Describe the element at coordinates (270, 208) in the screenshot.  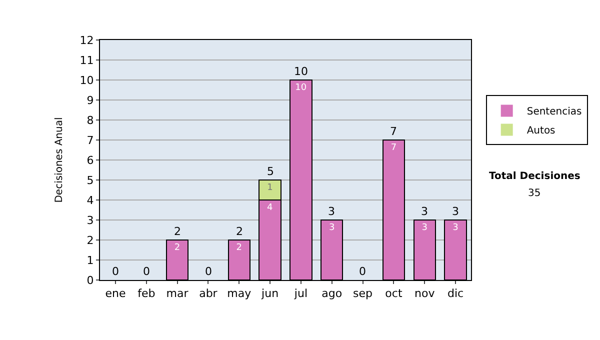
I see `data-label: 4` at that location.